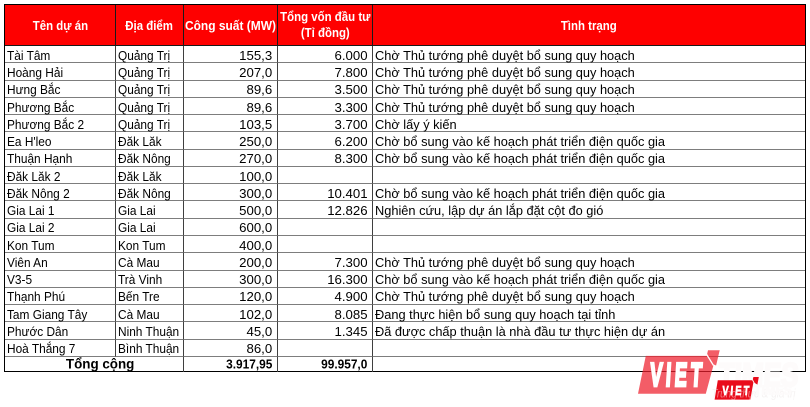 This screenshot has width=810, height=407. I want to click on svg-text: TIMES, so click(772, 390).